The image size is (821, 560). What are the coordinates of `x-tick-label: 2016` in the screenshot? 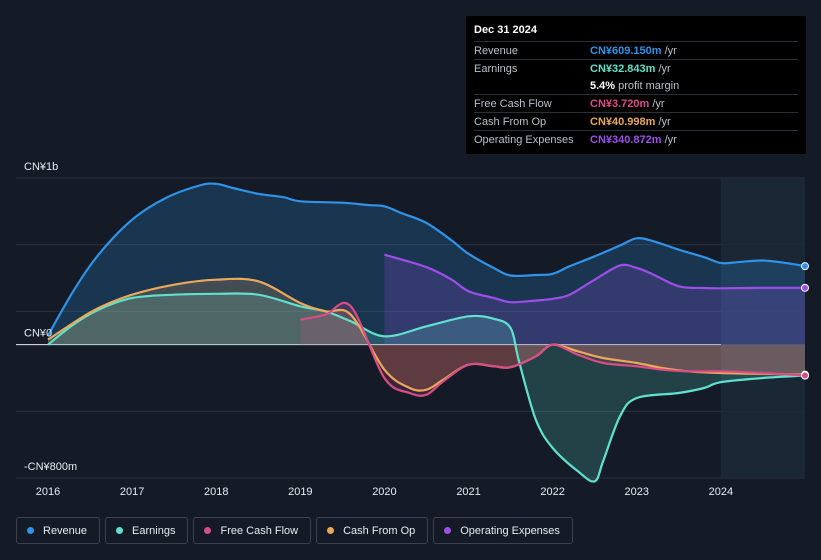 It's located at (48, 492).